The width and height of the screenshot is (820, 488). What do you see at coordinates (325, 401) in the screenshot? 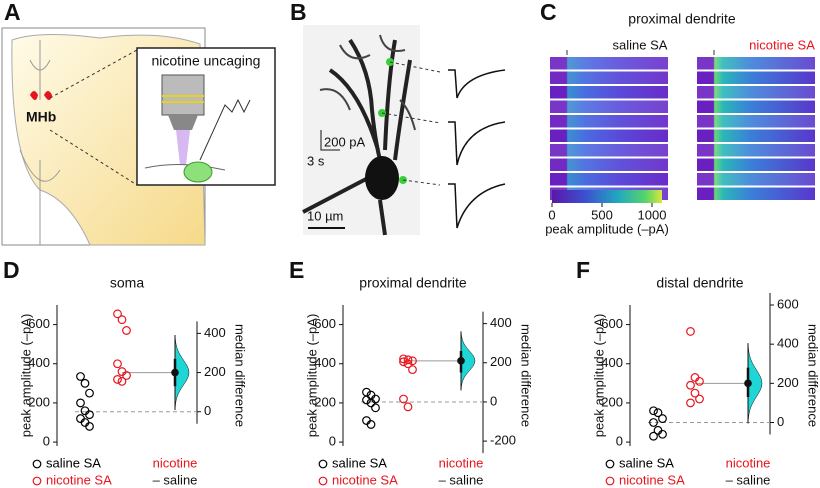
I see `y-tick-label: 200` at bounding box center [325, 401].